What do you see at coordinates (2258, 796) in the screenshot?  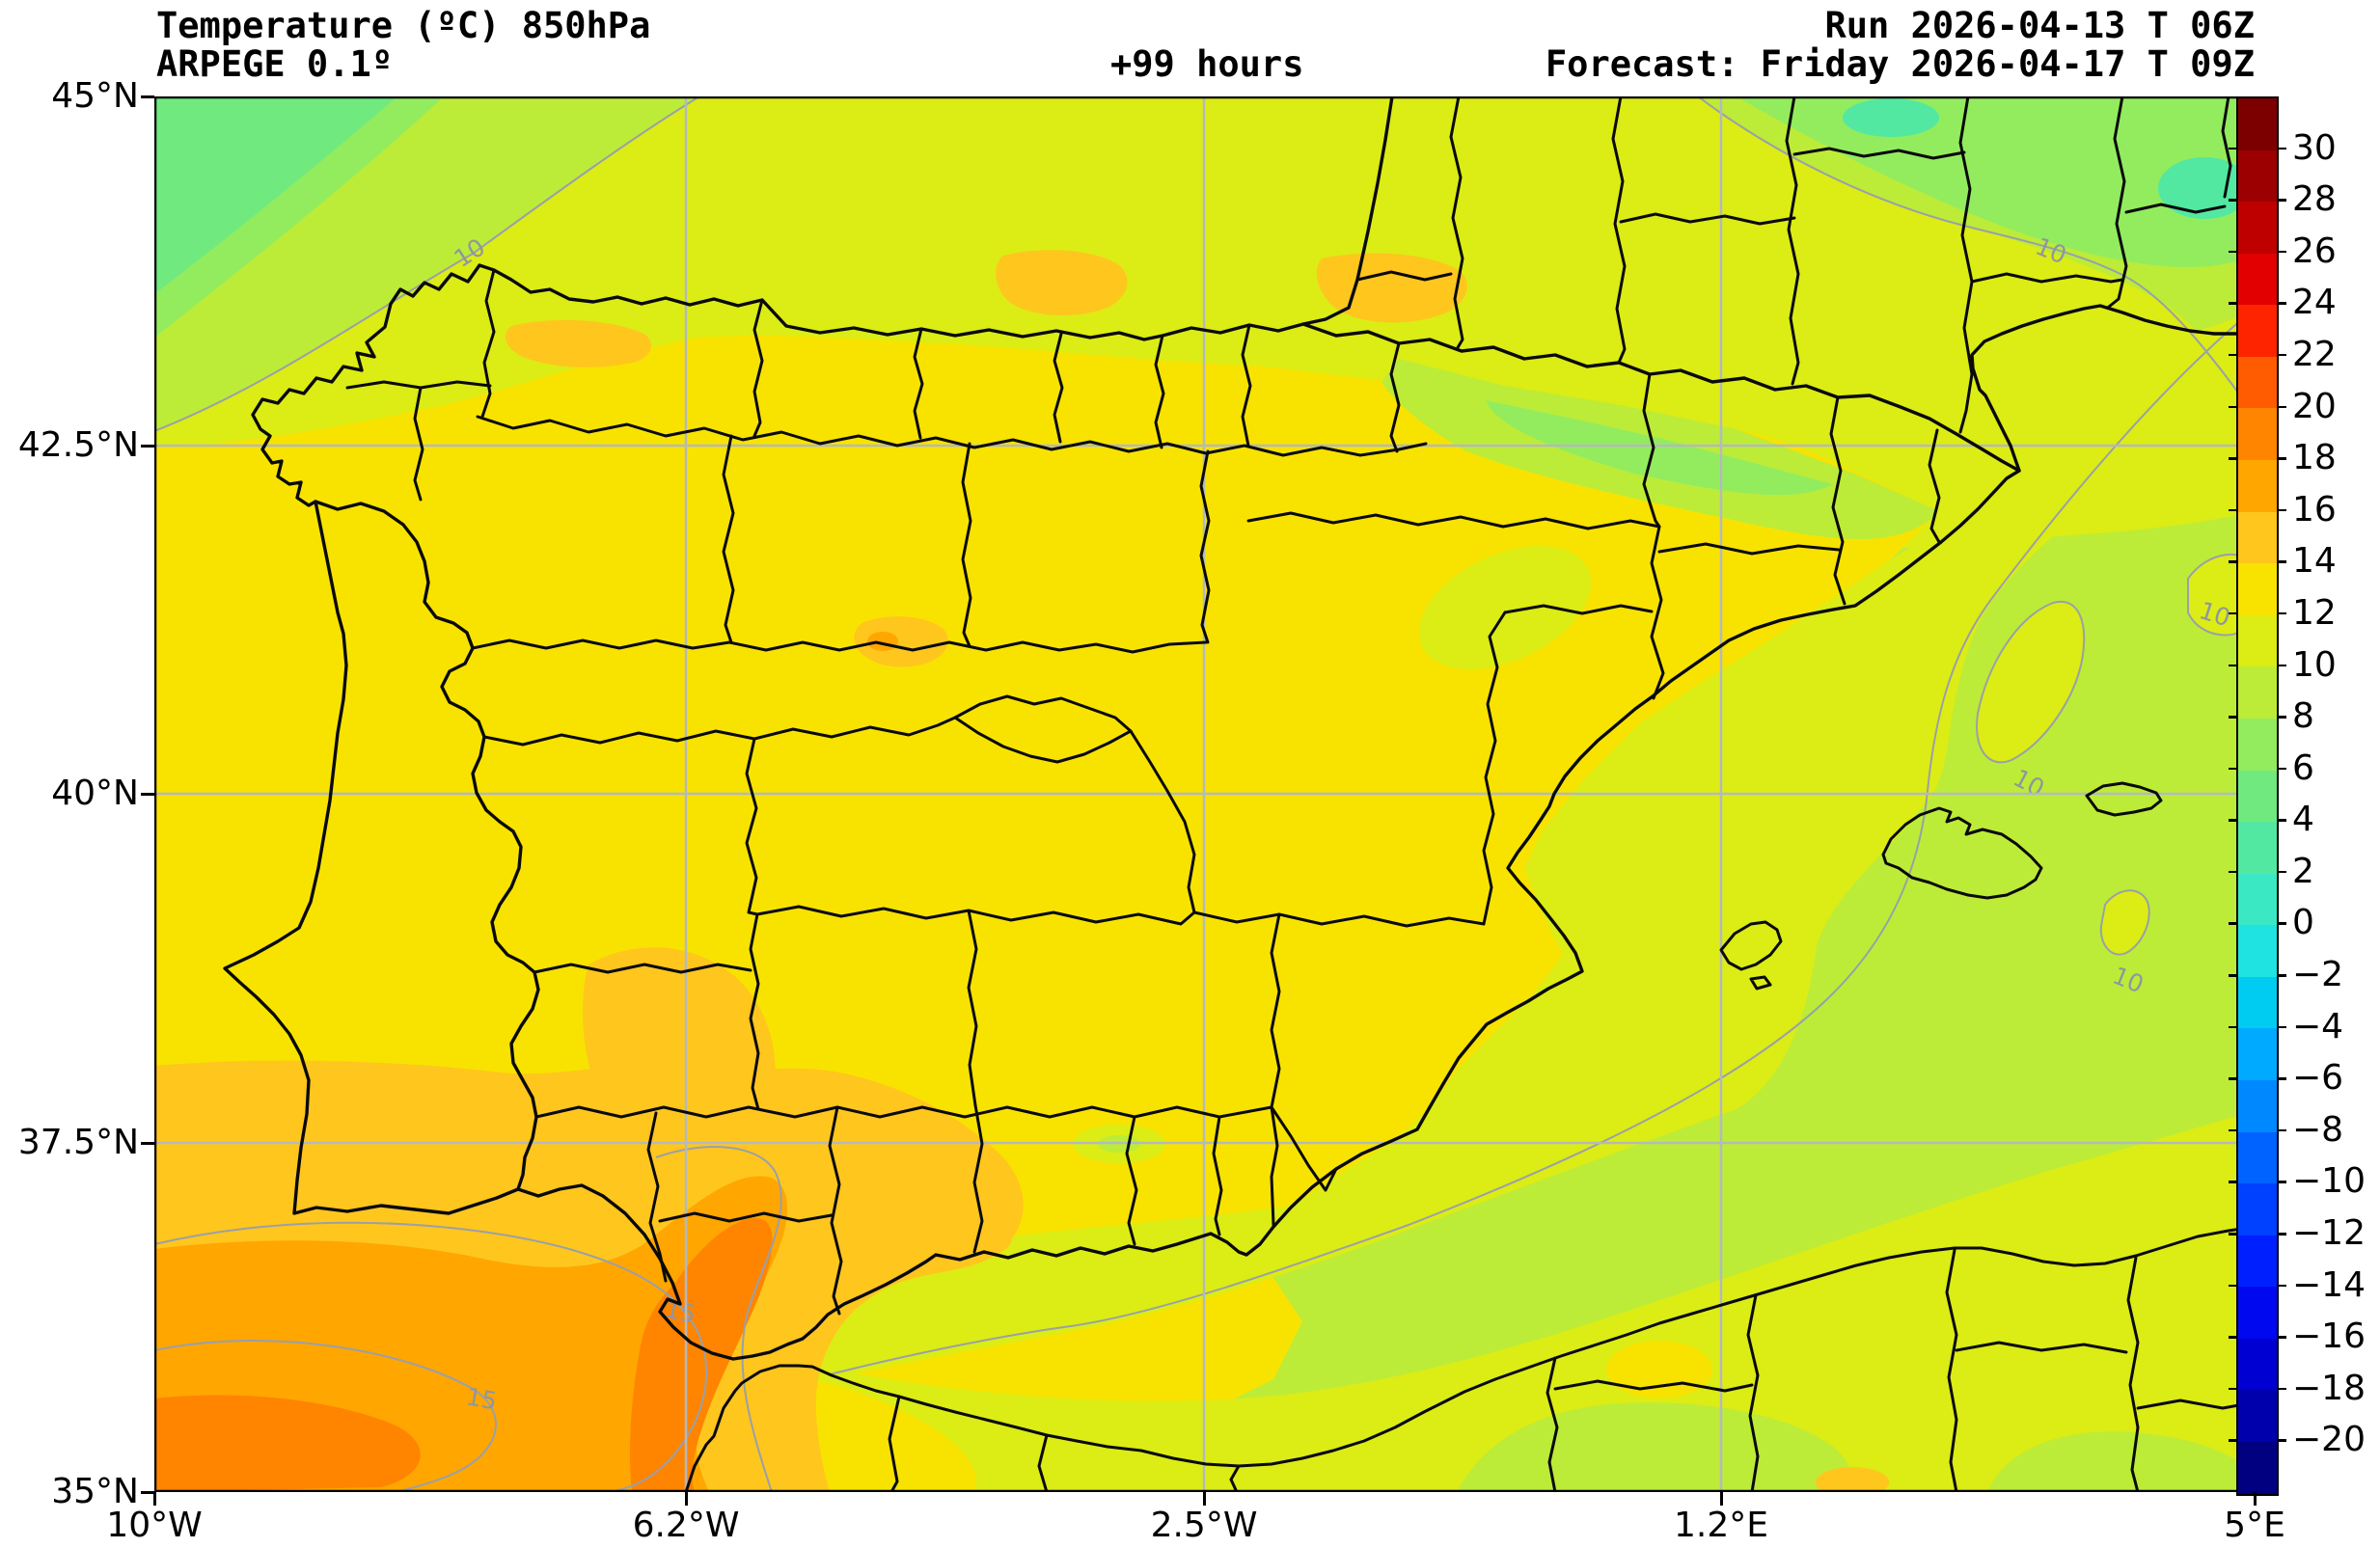 I see `colorbar` at bounding box center [2258, 796].